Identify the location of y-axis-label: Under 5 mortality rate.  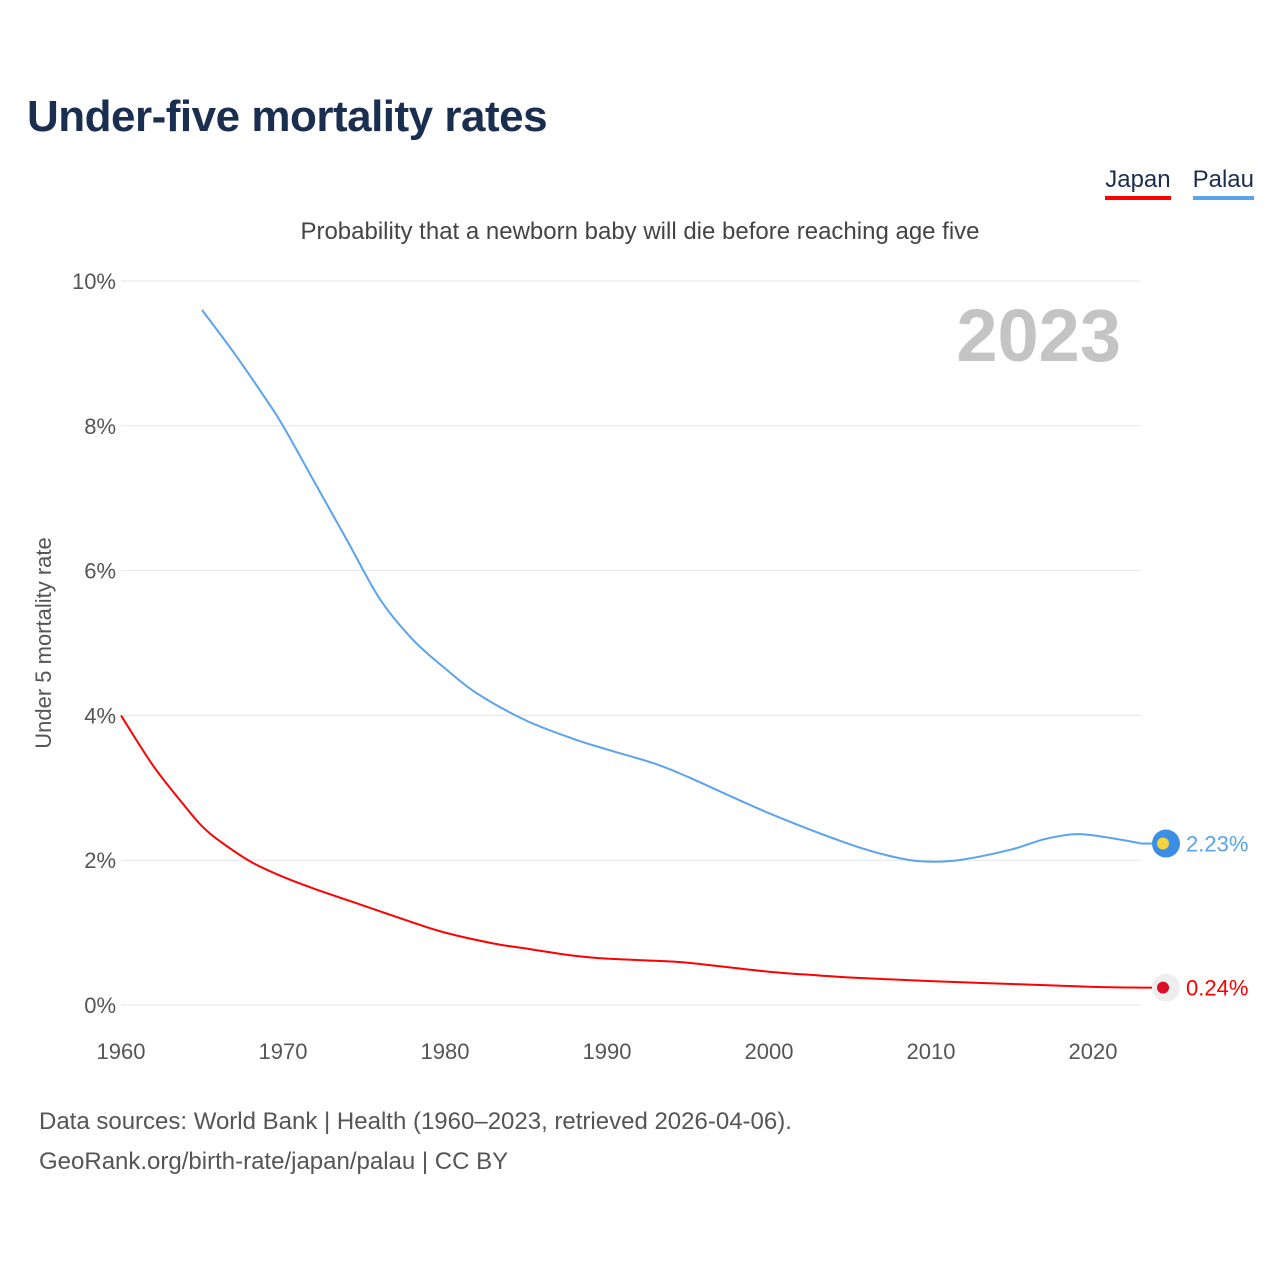
(43, 643).